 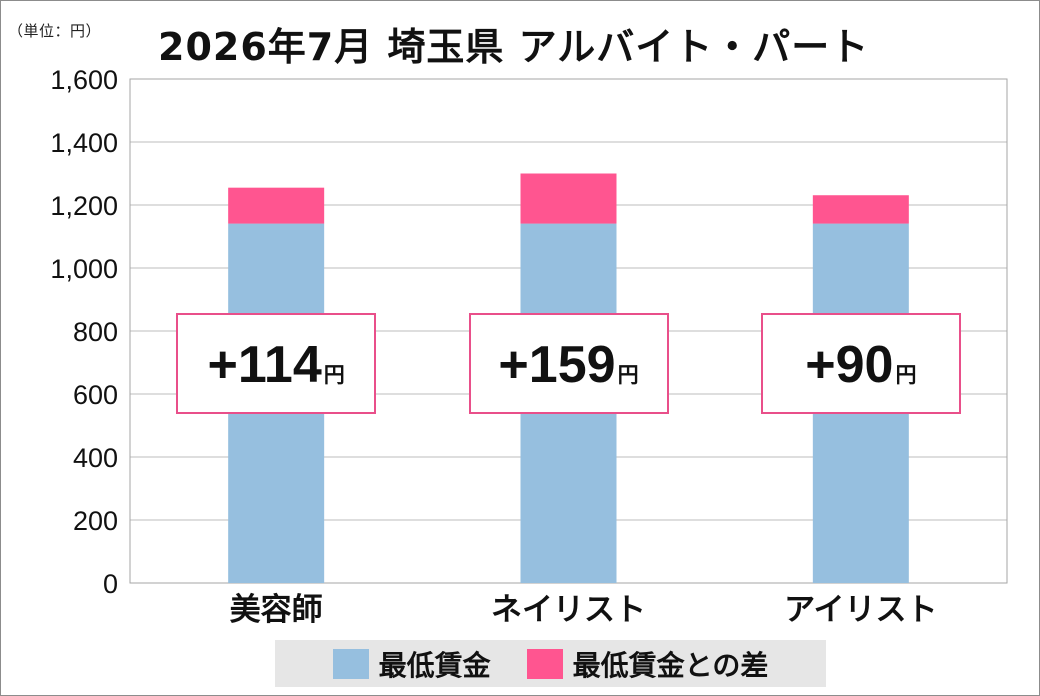 I want to click on legend-swatch-difference, so click(x=544, y=663).